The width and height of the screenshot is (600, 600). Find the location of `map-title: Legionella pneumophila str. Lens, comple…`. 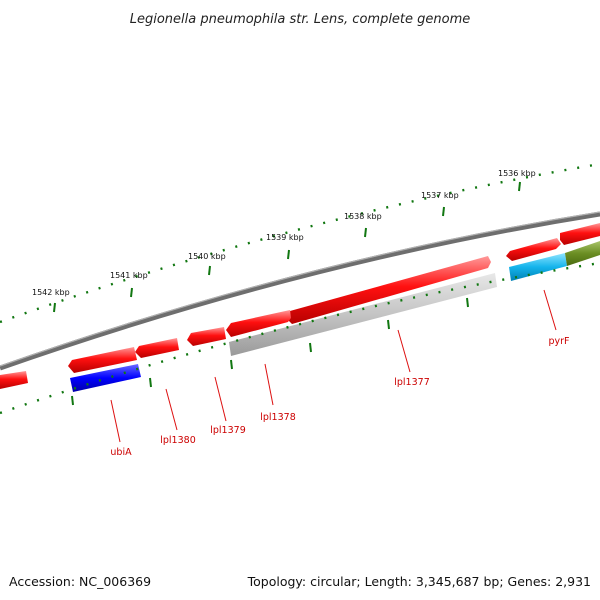

map-title: Legionella pneumophila str. Lens, comple… is located at coordinates (300, 19).